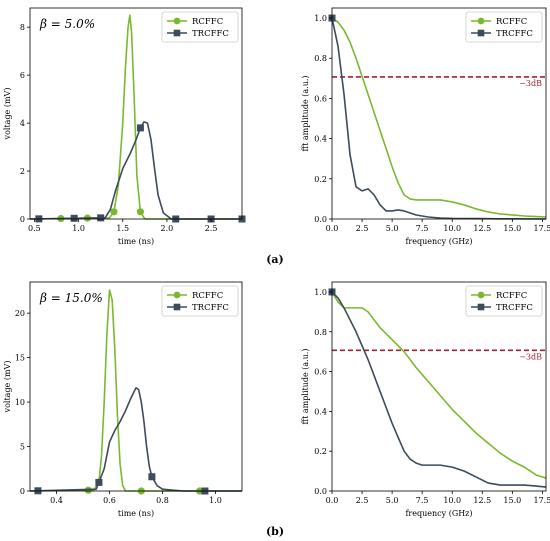  Describe the element at coordinates (109, 500) in the screenshot. I see `chart2-xtick-label-1: 0.6` at that location.